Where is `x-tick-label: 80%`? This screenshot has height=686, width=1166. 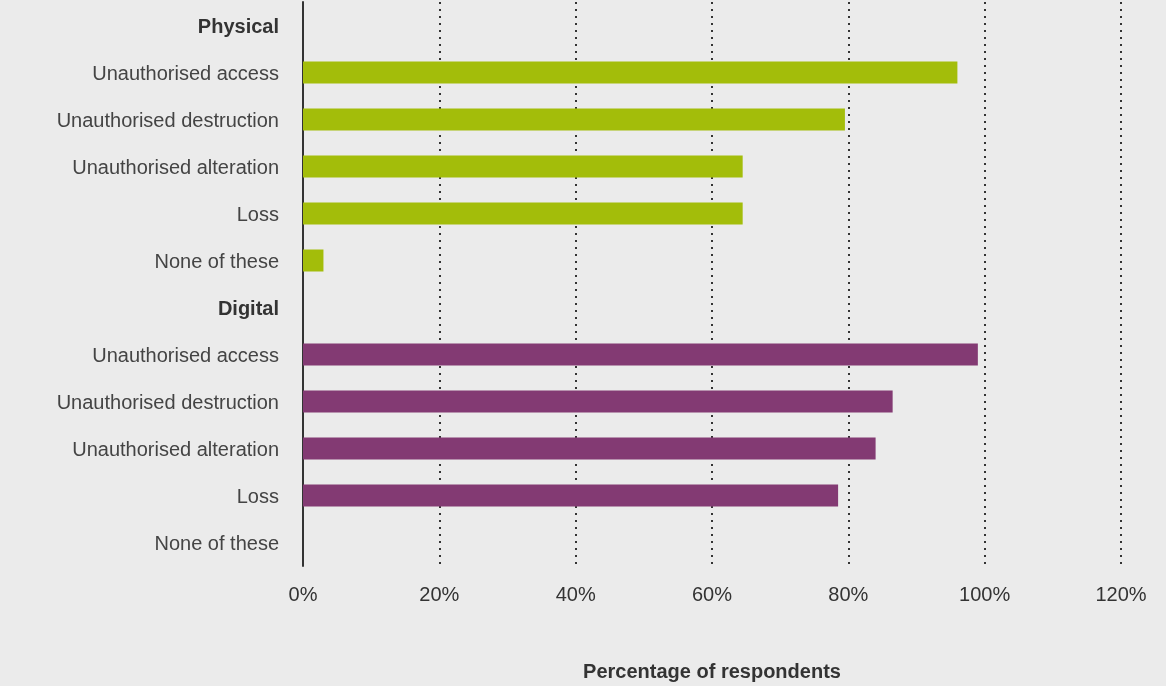
x-tick-label: 80% is located at coordinates (848, 594).